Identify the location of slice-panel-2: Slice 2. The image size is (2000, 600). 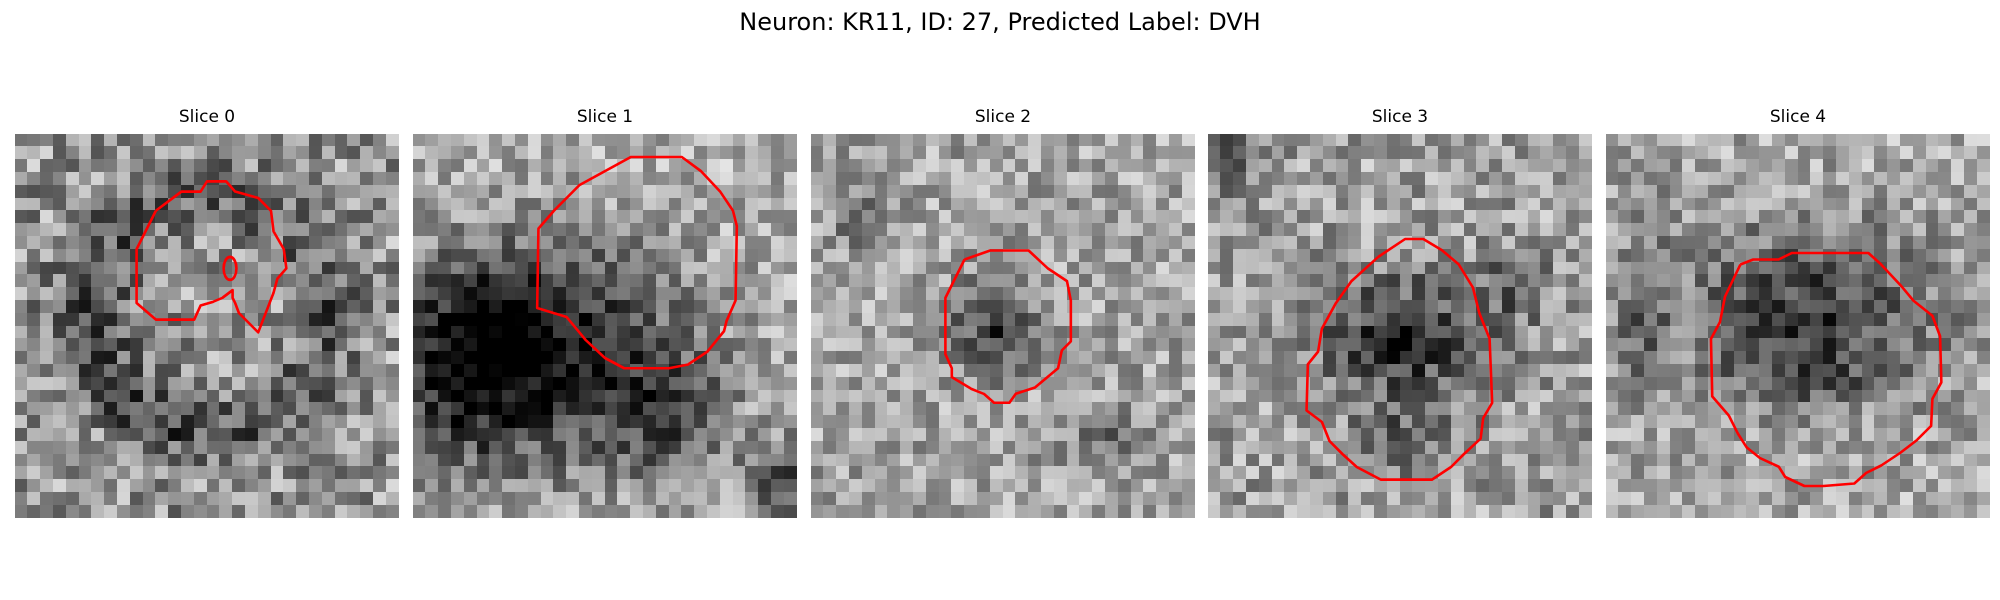
(1003, 312).